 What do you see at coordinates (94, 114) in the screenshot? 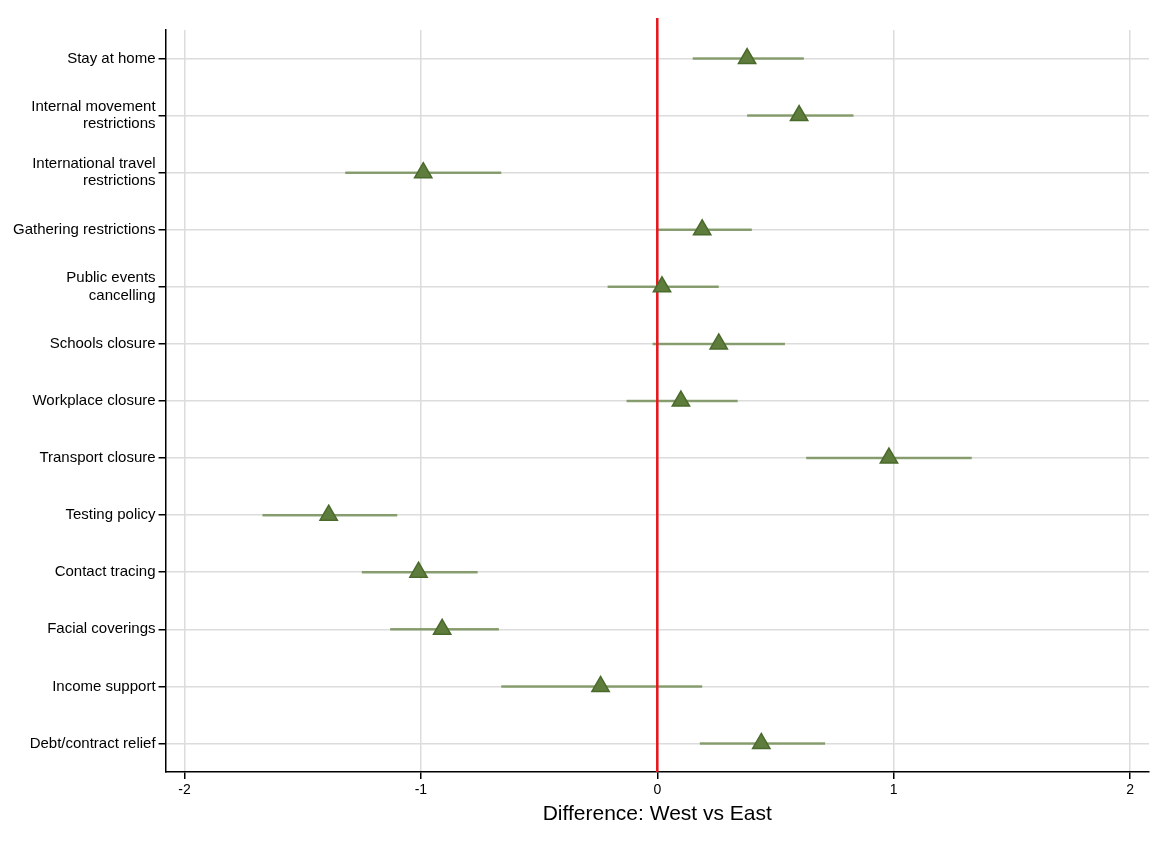
I see `y-tick-label: Internal movement restrictions` at bounding box center [94, 114].